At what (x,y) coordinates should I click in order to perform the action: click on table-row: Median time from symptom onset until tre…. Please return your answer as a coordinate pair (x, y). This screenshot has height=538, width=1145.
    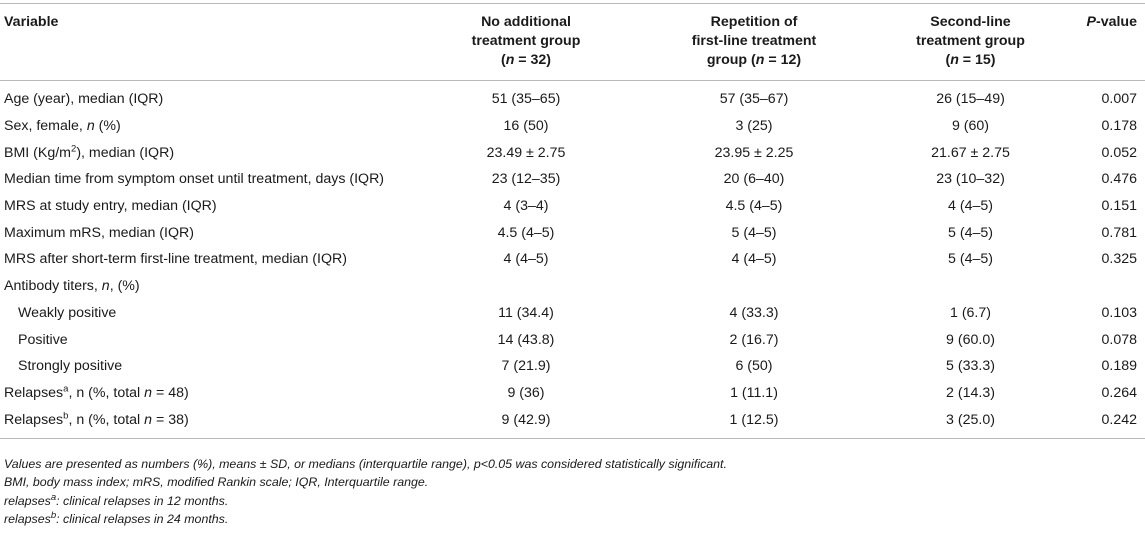
    Looking at the image, I should click on (572, 179).